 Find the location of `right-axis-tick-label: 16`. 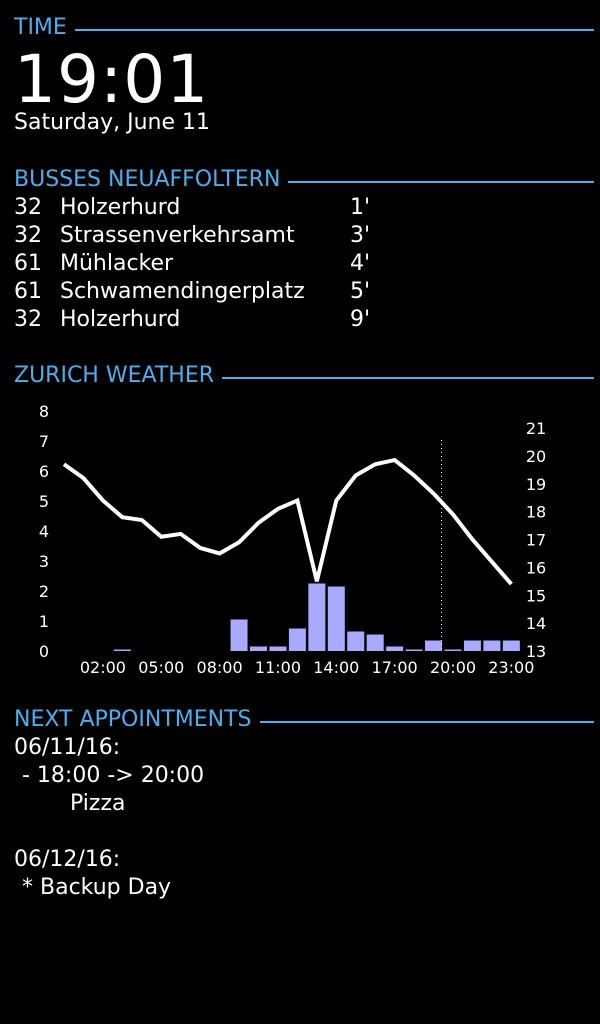

right-axis-tick-label: 16 is located at coordinates (536, 567).